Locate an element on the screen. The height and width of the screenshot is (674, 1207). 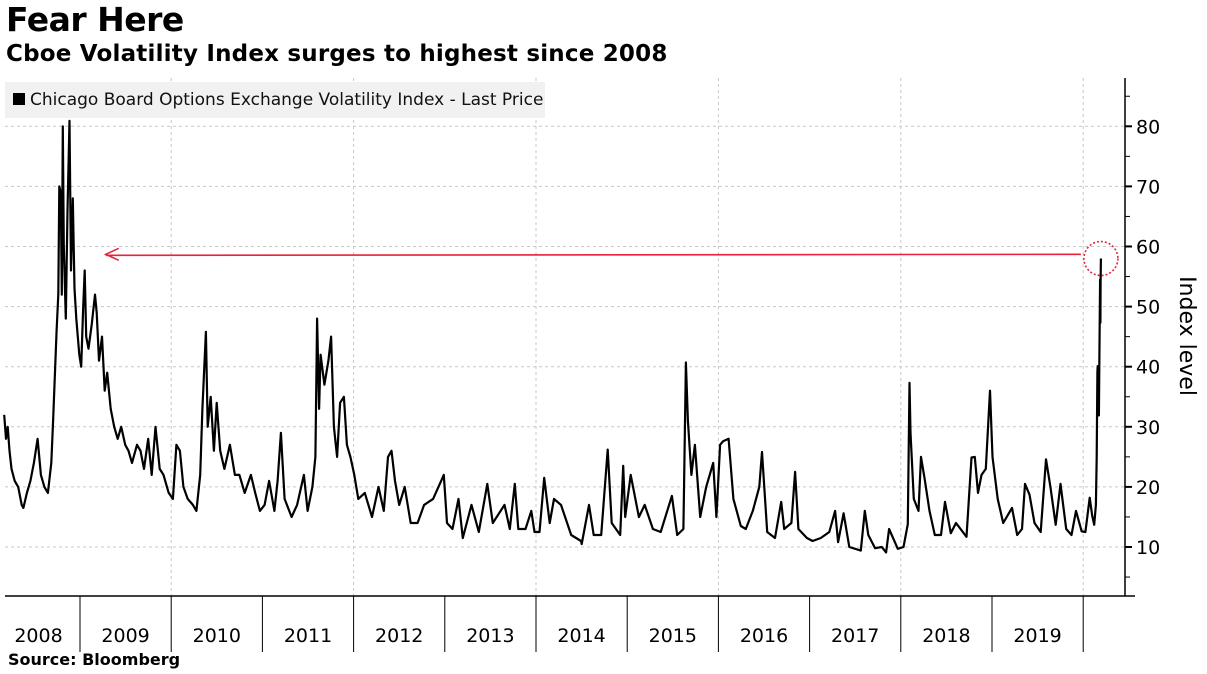
y-tick-label: 20 is located at coordinates (1148, 488).